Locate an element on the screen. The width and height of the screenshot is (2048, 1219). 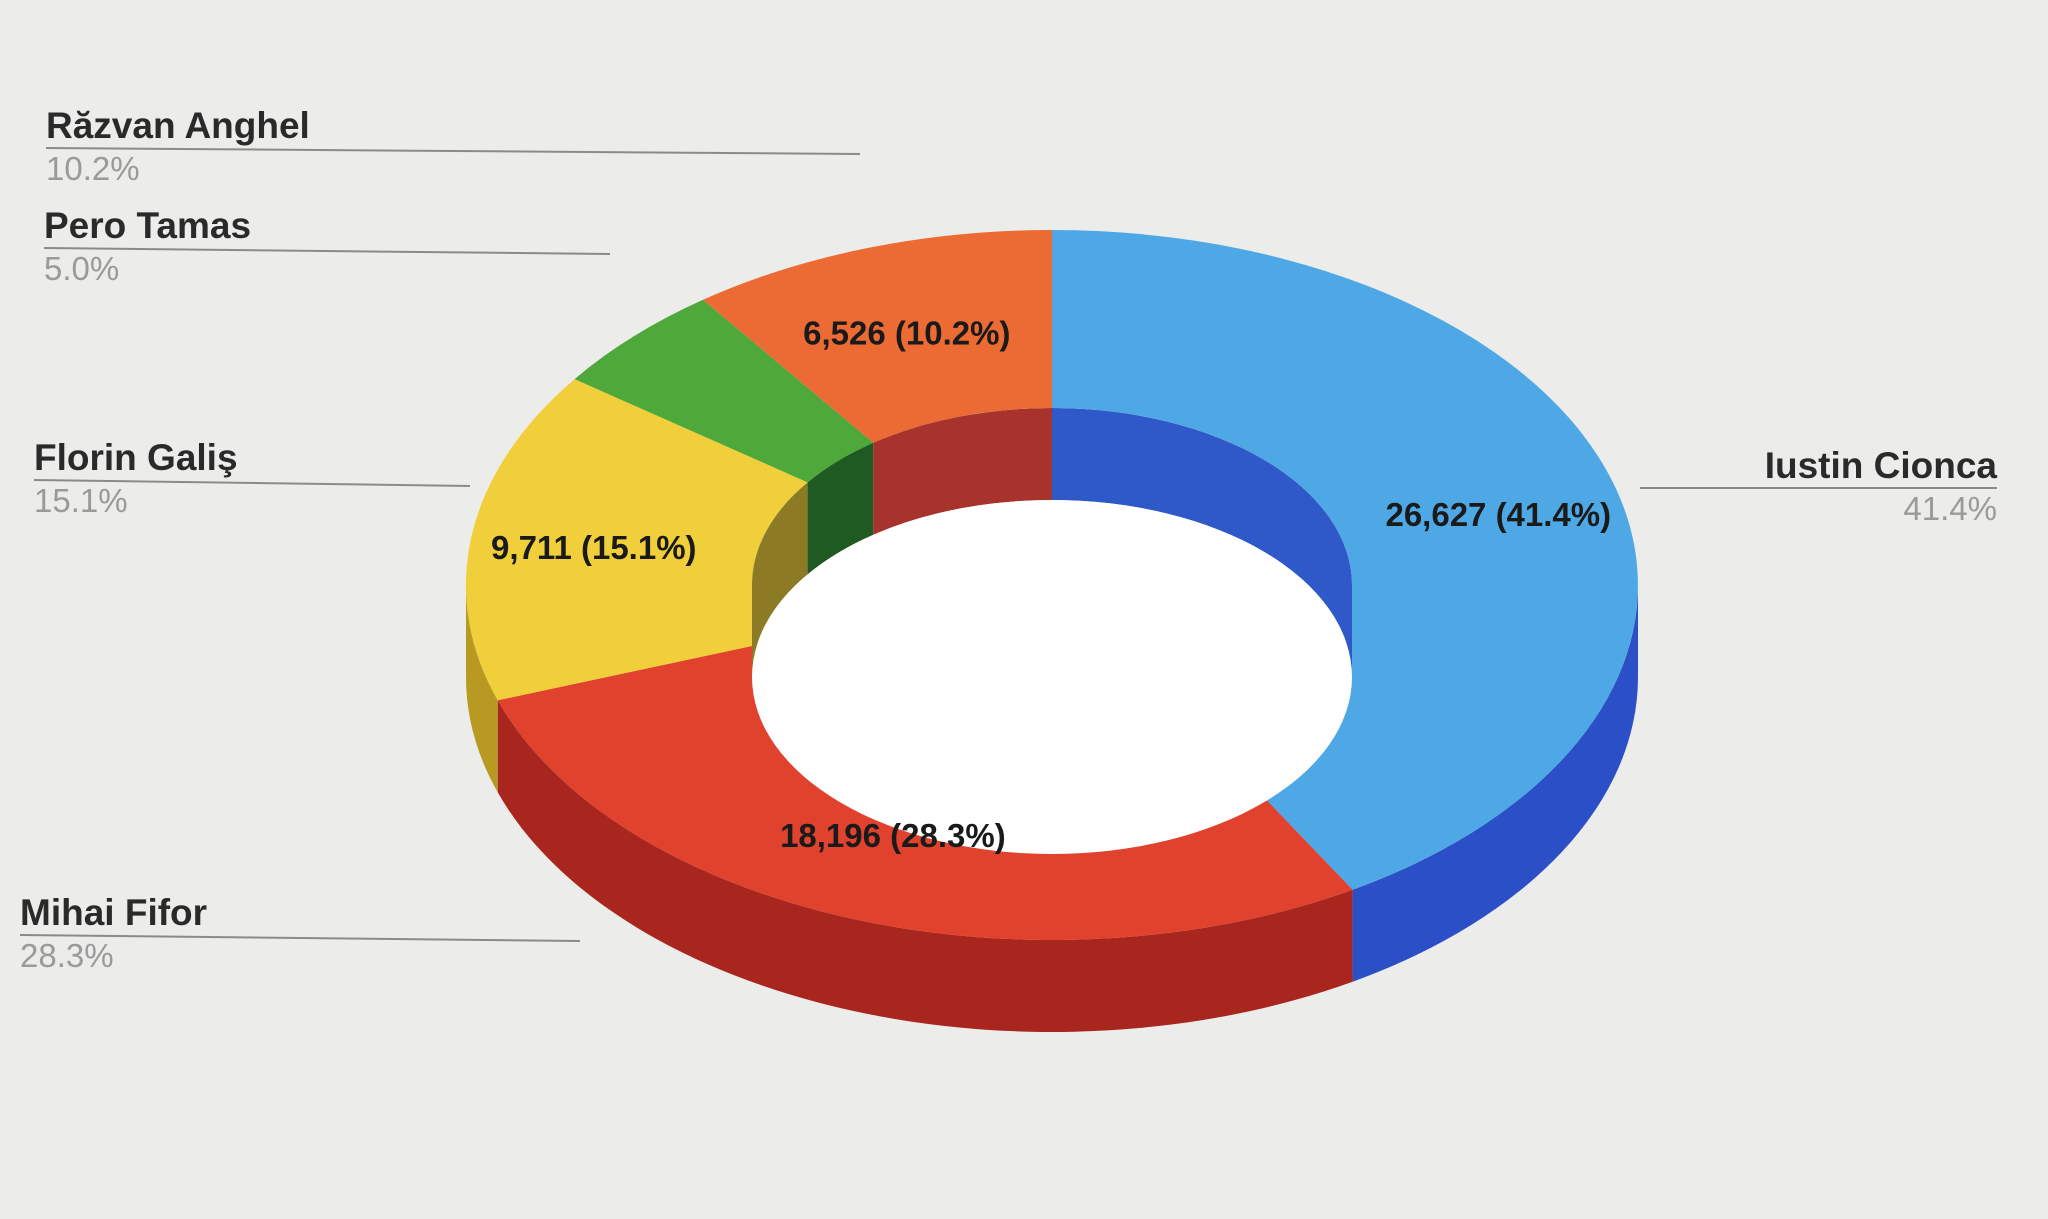
slice-razvan-anghel is located at coordinates (877, 336).